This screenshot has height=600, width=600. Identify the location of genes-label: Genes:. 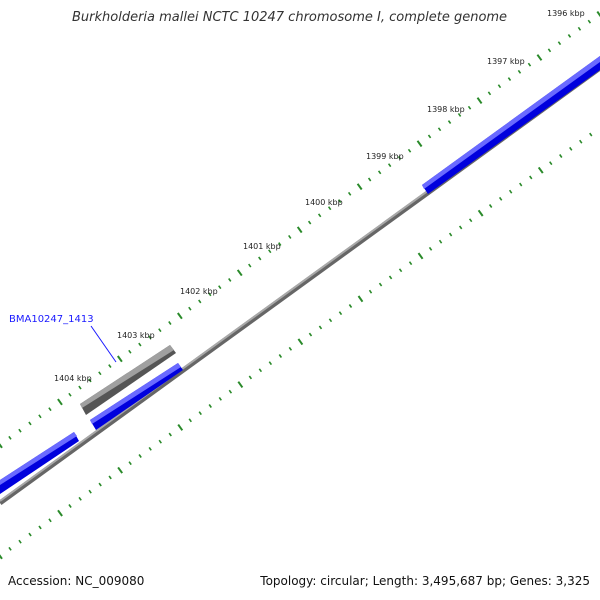
(530, 581).